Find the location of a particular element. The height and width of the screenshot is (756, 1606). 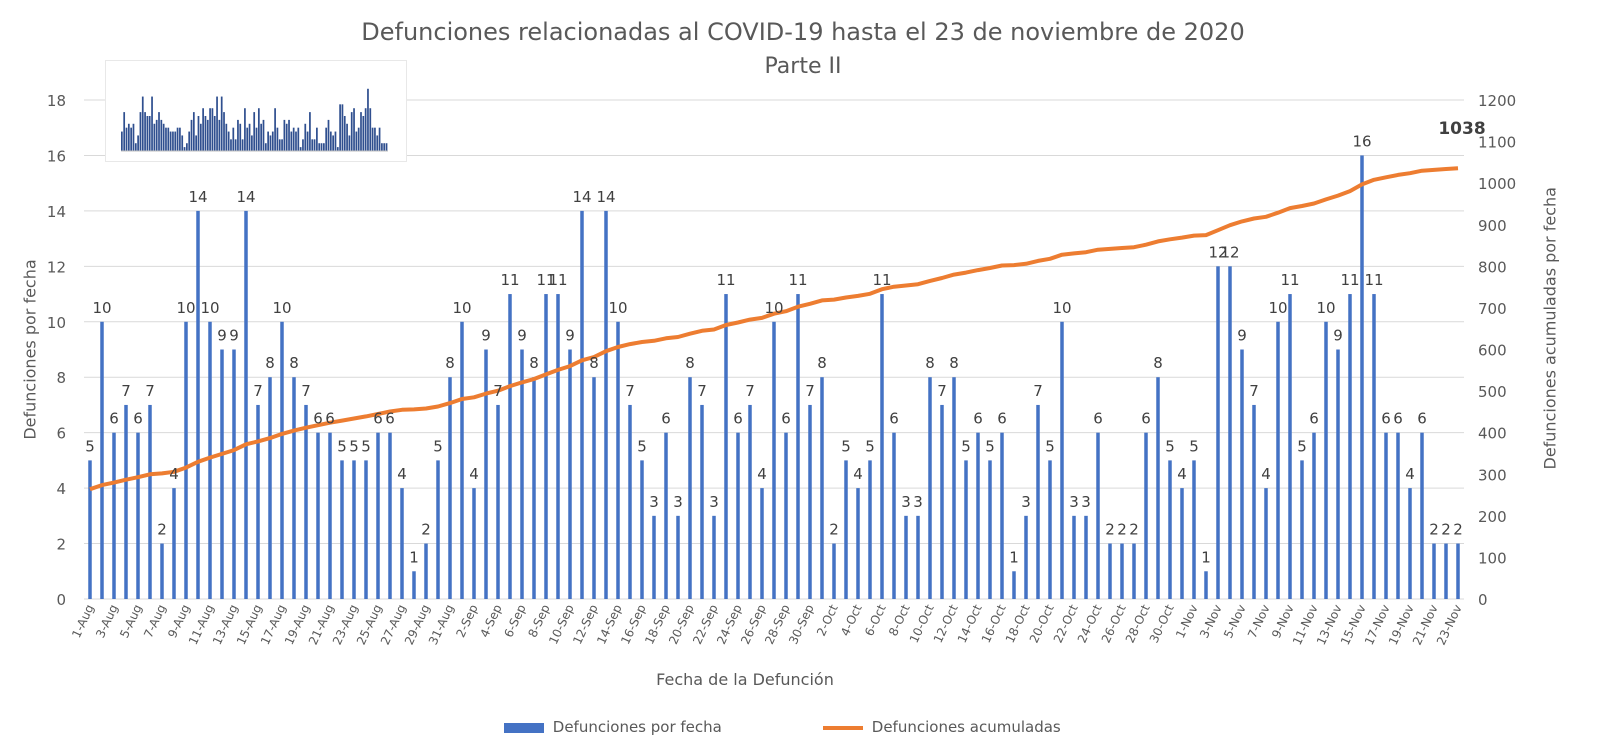

y2-tick-label: 1200 is located at coordinates (1497, 101).